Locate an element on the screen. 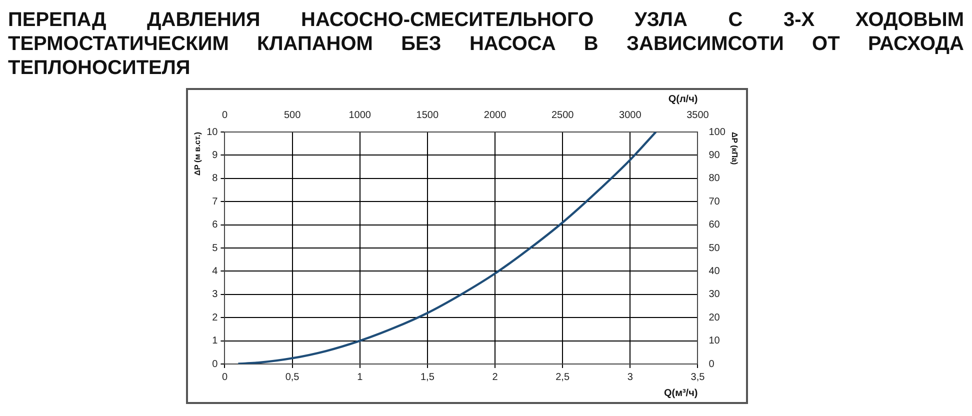  y2-tick-label: 10 is located at coordinates (714, 341).